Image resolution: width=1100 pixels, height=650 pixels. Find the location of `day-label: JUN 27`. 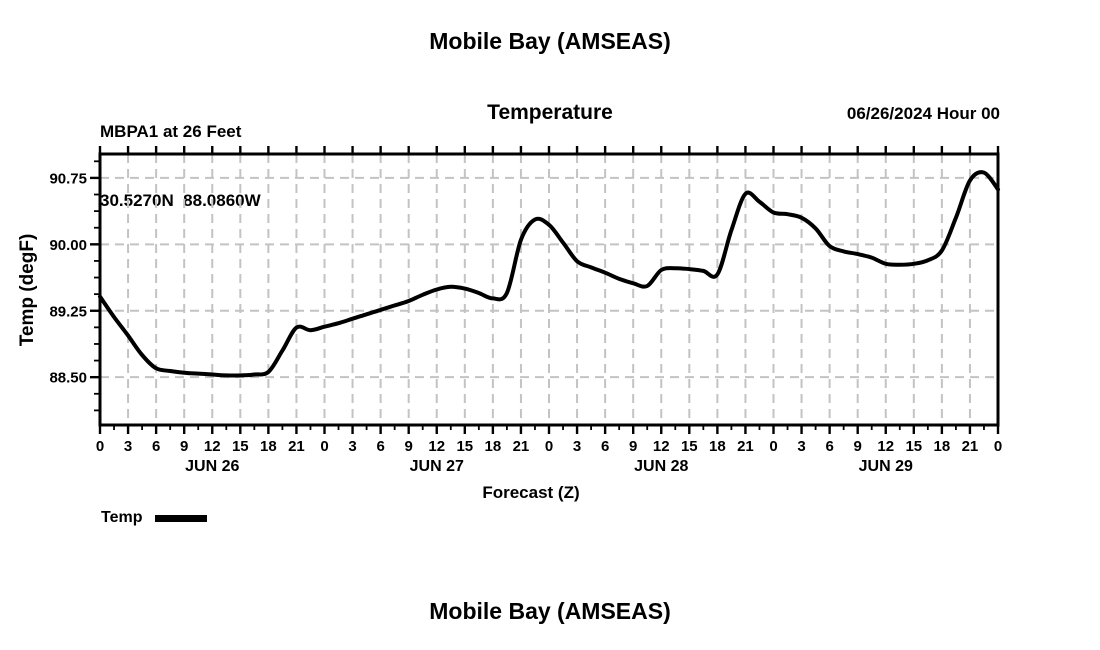

day-label: JUN 27 is located at coordinates (437, 466).